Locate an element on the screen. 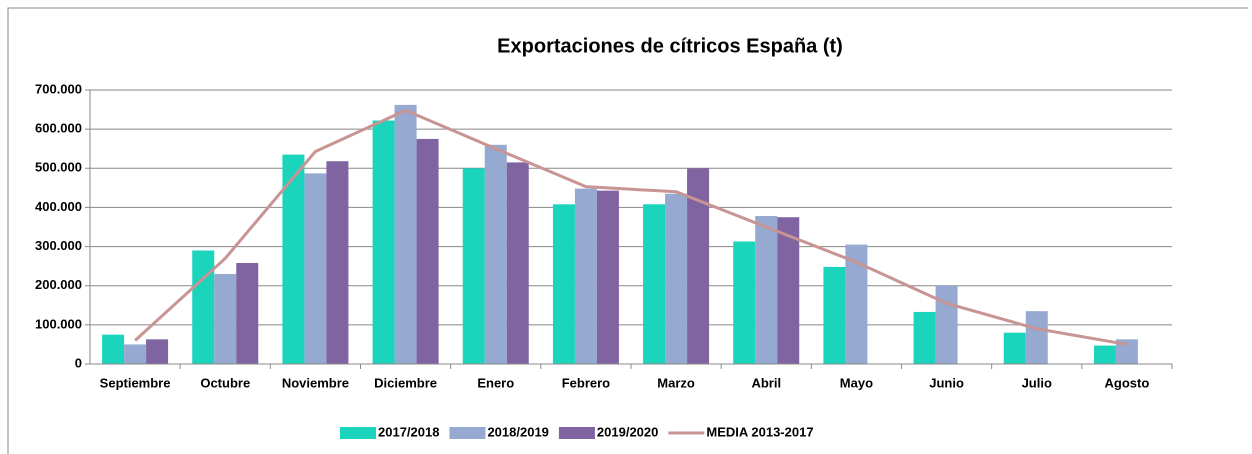 Image resolution: width=1252 pixels, height=454 pixels. x-tick-label: Noviembre is located at coordinates (315, 382).